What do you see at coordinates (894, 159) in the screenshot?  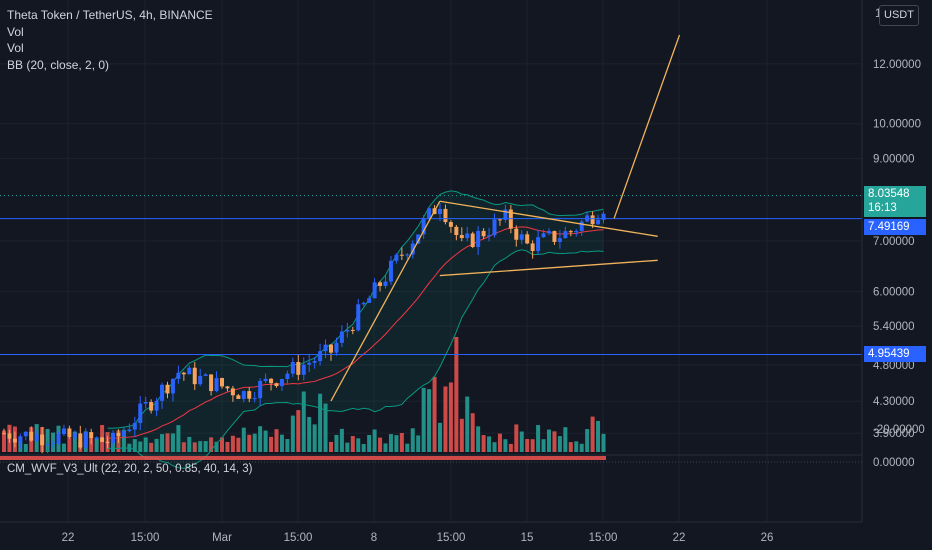 I see `price-tick-2: 9.00000` at bounding box center [894, 159].